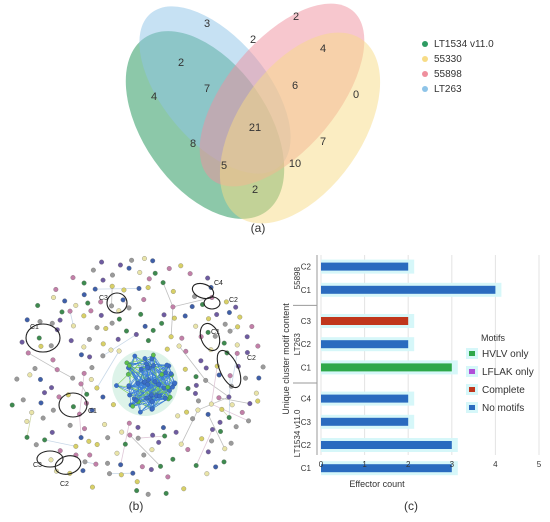  I want to click on venn-legend: LT1534 v11.0 55330 55898 LT263, so click(458, 67).